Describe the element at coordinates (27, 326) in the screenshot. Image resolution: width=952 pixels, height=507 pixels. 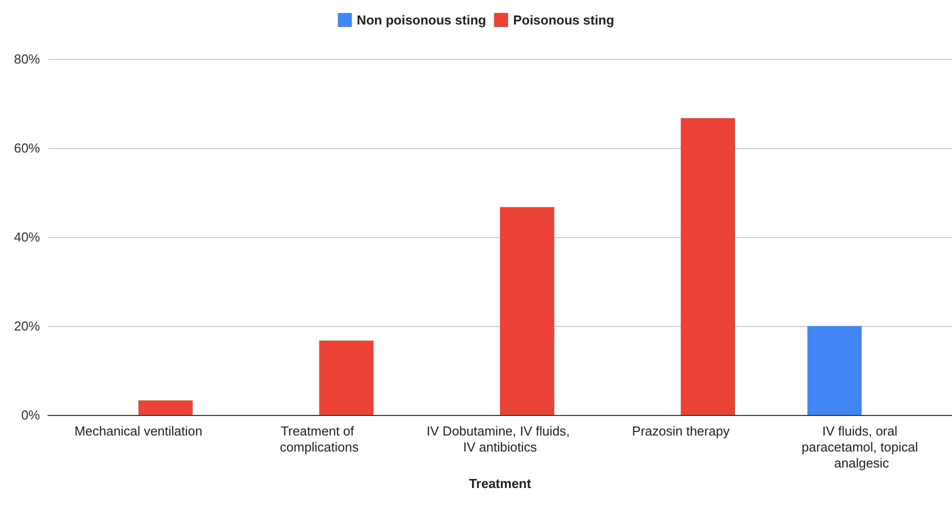
I see `y-tick-label: 20%` at that location.